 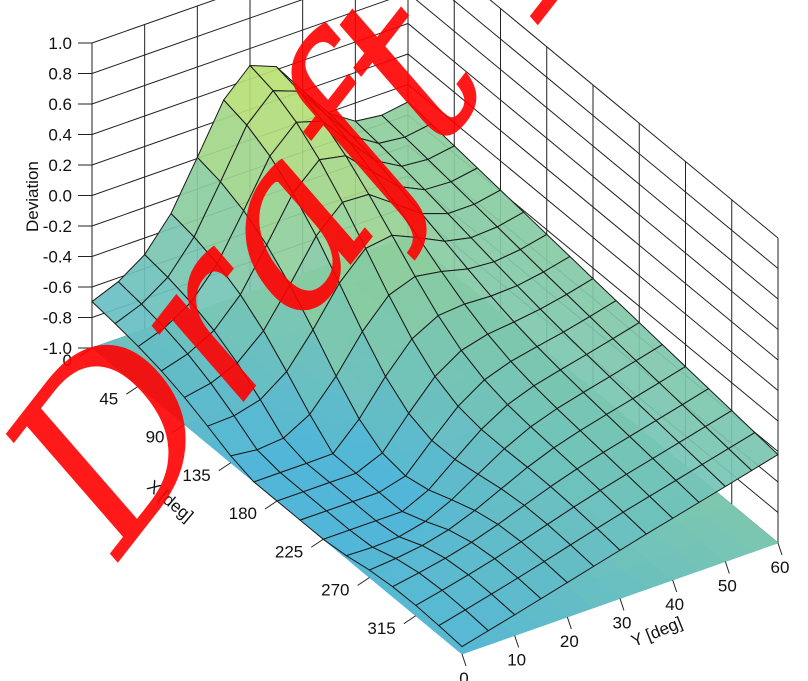 I want to click on x-tick-label: 270, so click(x=335, y=590).